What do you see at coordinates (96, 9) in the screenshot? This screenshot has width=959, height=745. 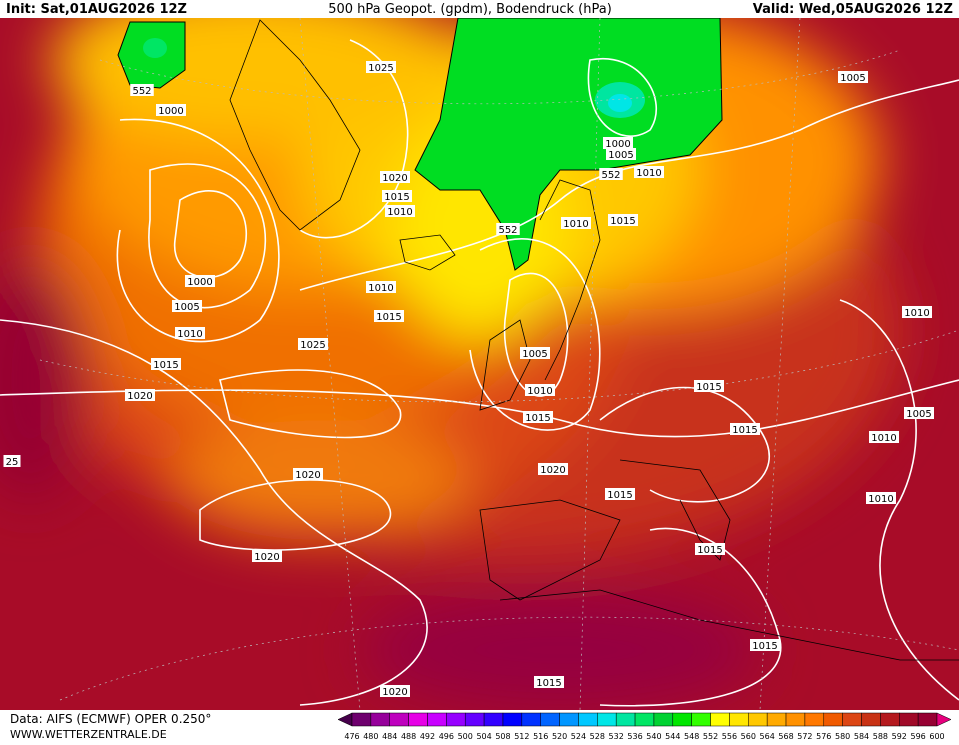 I see `init-time: Init: Sat,01AUG2026 12Z` at bounding box center [96, 9].